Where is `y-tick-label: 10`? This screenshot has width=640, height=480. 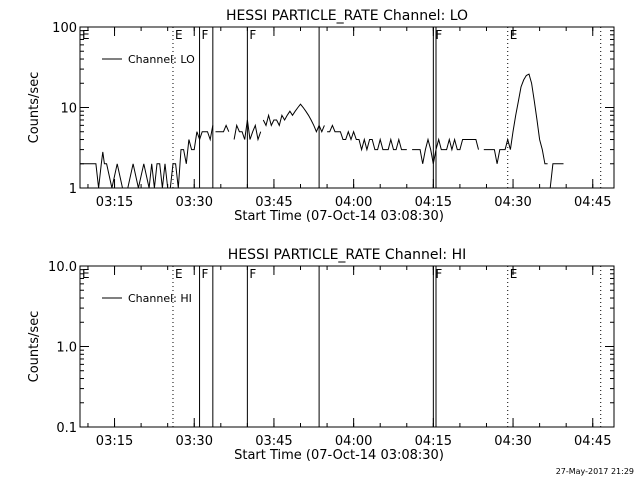 y-tick-label: 10 is located at coordinates (68, 109).